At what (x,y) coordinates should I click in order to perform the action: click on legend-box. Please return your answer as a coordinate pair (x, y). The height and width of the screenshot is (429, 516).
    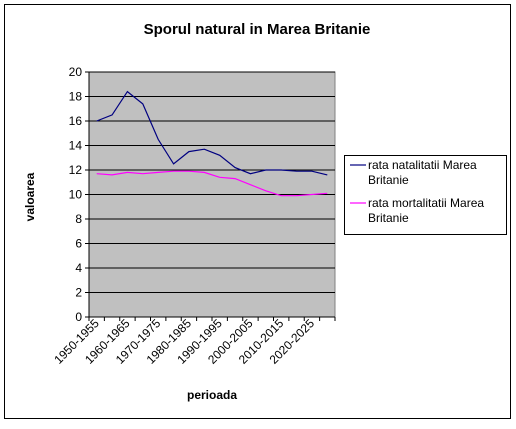
    Looking at the image, I should click on (425, 195).